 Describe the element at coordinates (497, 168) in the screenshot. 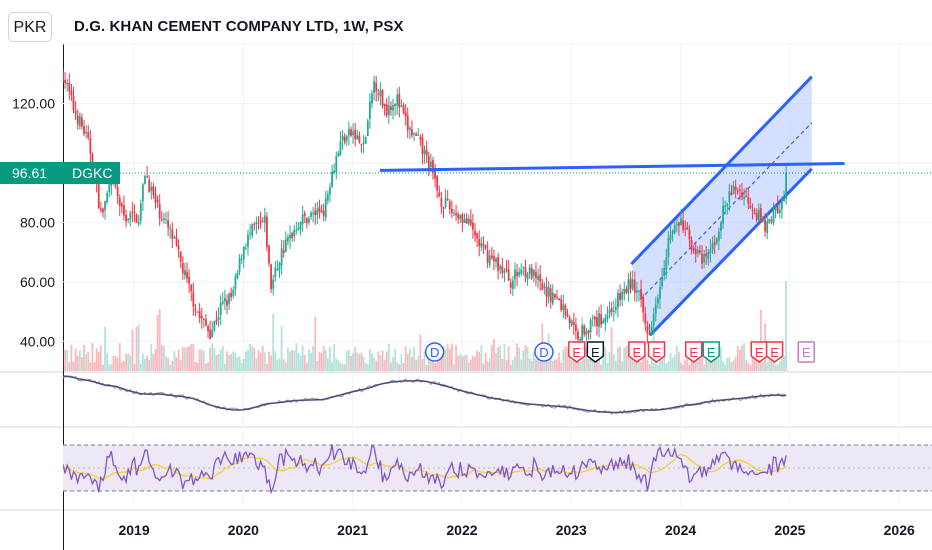

I see `horizontal-trendline-group` at that location.